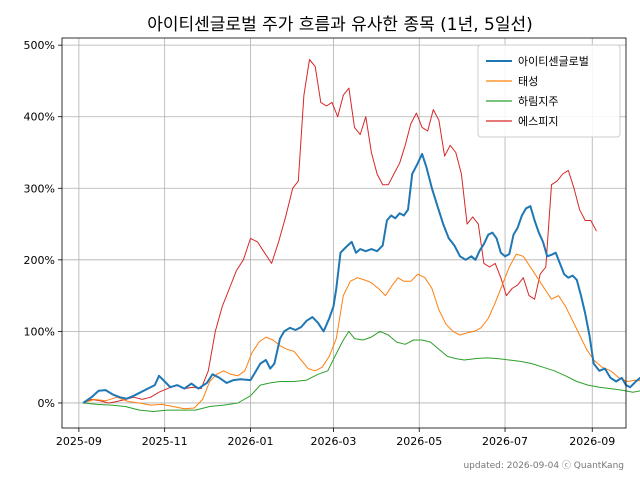 Image resolution: width=640 pixels, height=480 pixels. I want to click on y-tick-label: 200%, so click(39, 260).